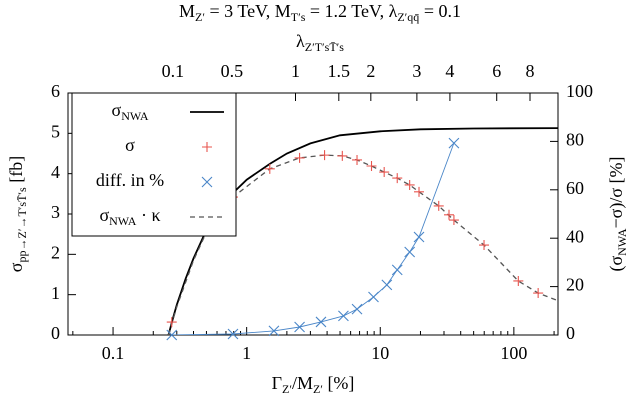  I want to click on x2-tick-label: 0.1, so click(173, 71).